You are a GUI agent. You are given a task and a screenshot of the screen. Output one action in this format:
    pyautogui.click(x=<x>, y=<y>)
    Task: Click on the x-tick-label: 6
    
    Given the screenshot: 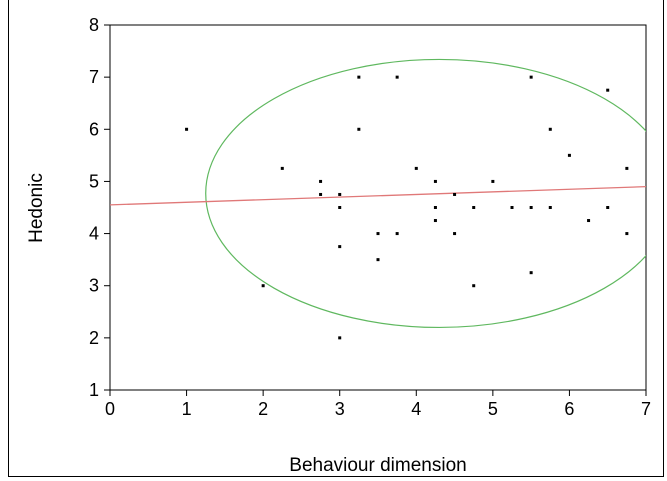 What is the action you would take?
    pyautogui.click(x=569, y=409)
    